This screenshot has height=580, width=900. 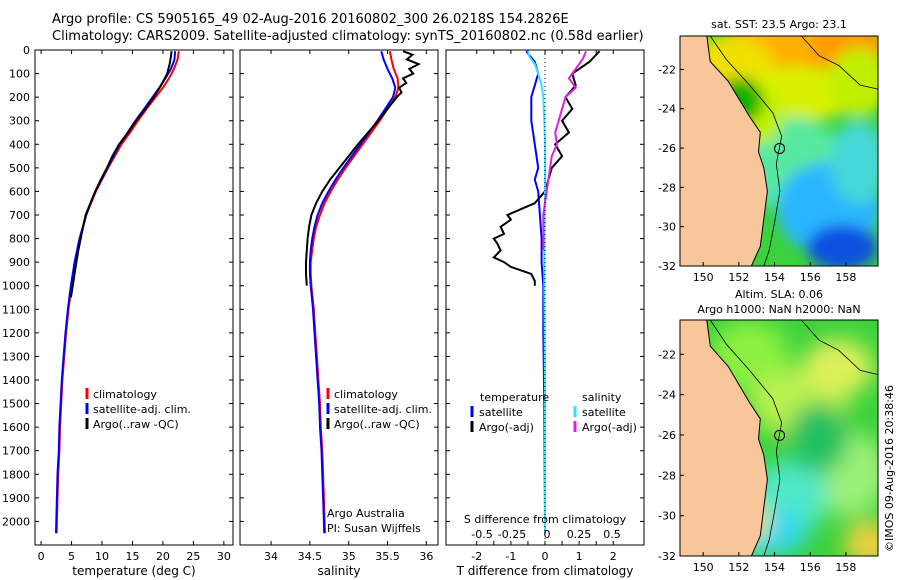 I want to click on legend-label: Argo(-adj), so click(x=609, y=427).